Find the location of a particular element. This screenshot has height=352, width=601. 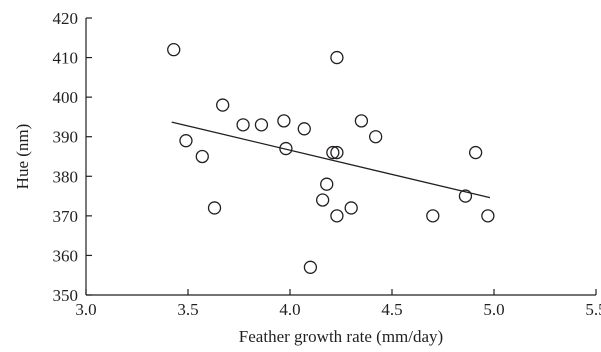

x-tick-label: 4.0 is located at coordinates (289, 309).